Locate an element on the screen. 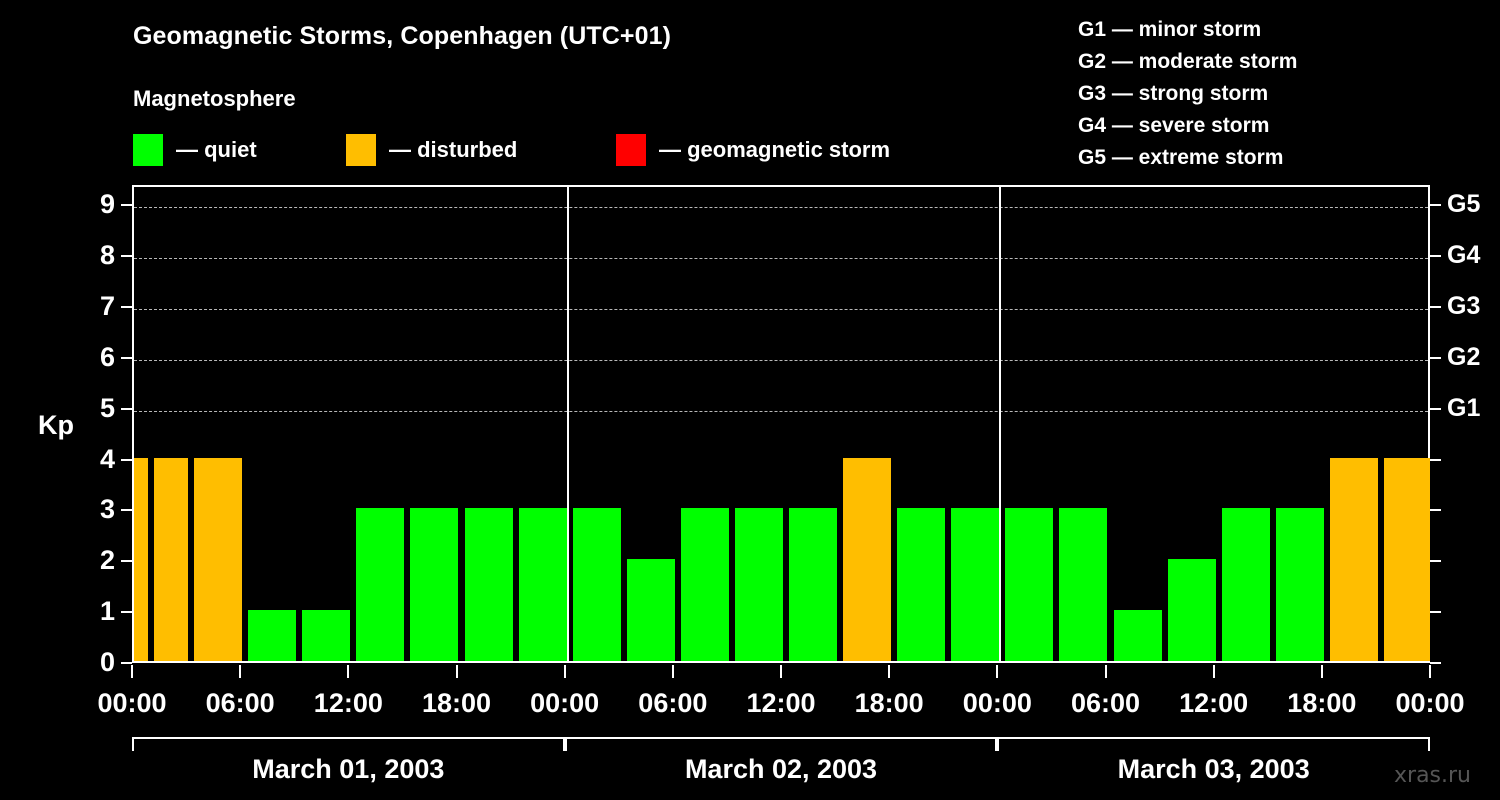 This screenshot has height=800, width=1500. gscale-item-g1: G1 — minor storm is located at coordinates (1170, 29).